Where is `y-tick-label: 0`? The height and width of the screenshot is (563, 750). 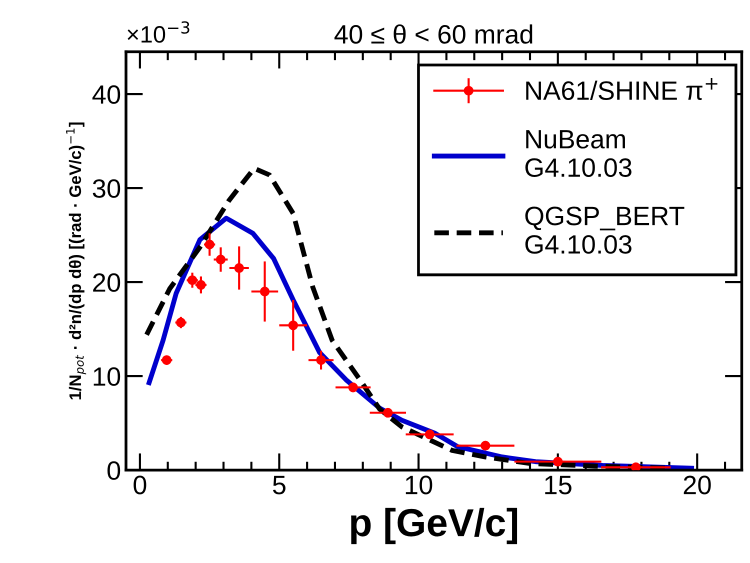
y-tick-label: 0 is located at coordinates (113, 470).